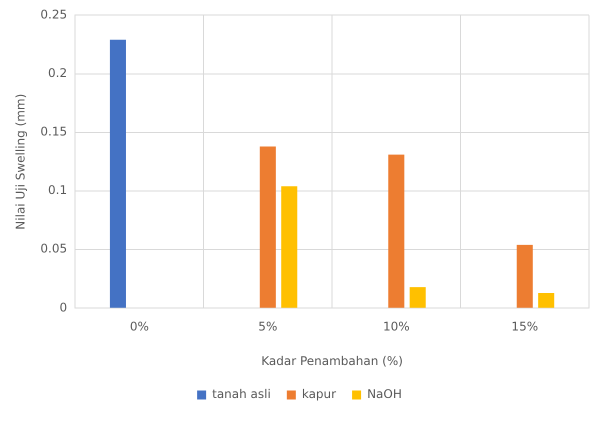 The width and height of the screenshot is (593, 421). What do you see at coordinates (54, 249) in the screenshot?
I see `y-tick-label: 0.05` at bounding box center [54, 249].